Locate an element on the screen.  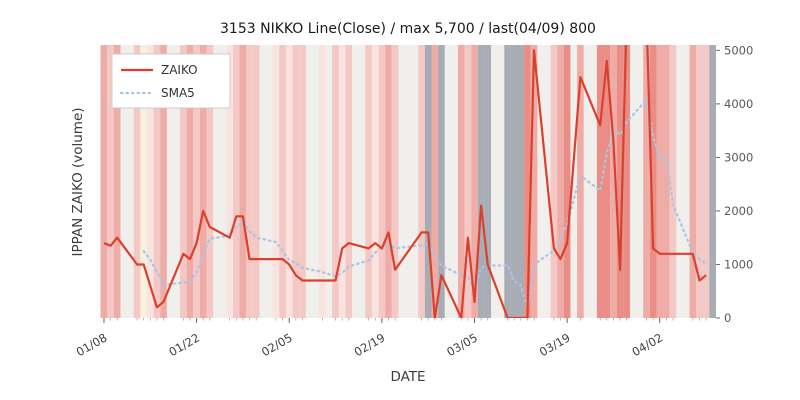
x-tick-label: 01/22 is located at coordinates (184, 344).